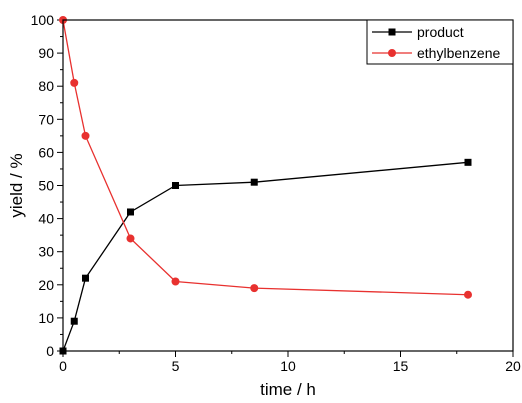 The image size is (522, 403). I want to click on legend-square-icon, so click(392, 32).